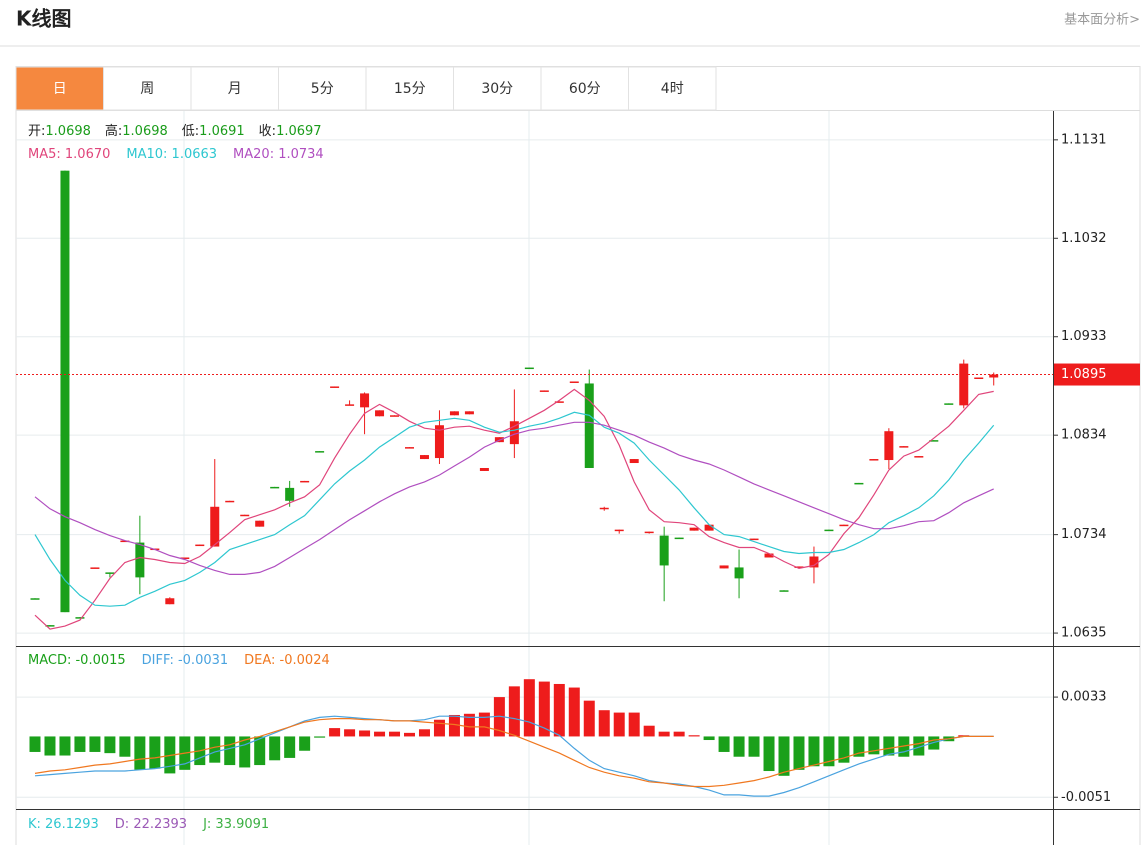  Describe the element at coordinates (36, 131) in the screenshot. I see `ohlc-label: 开:` at that location.